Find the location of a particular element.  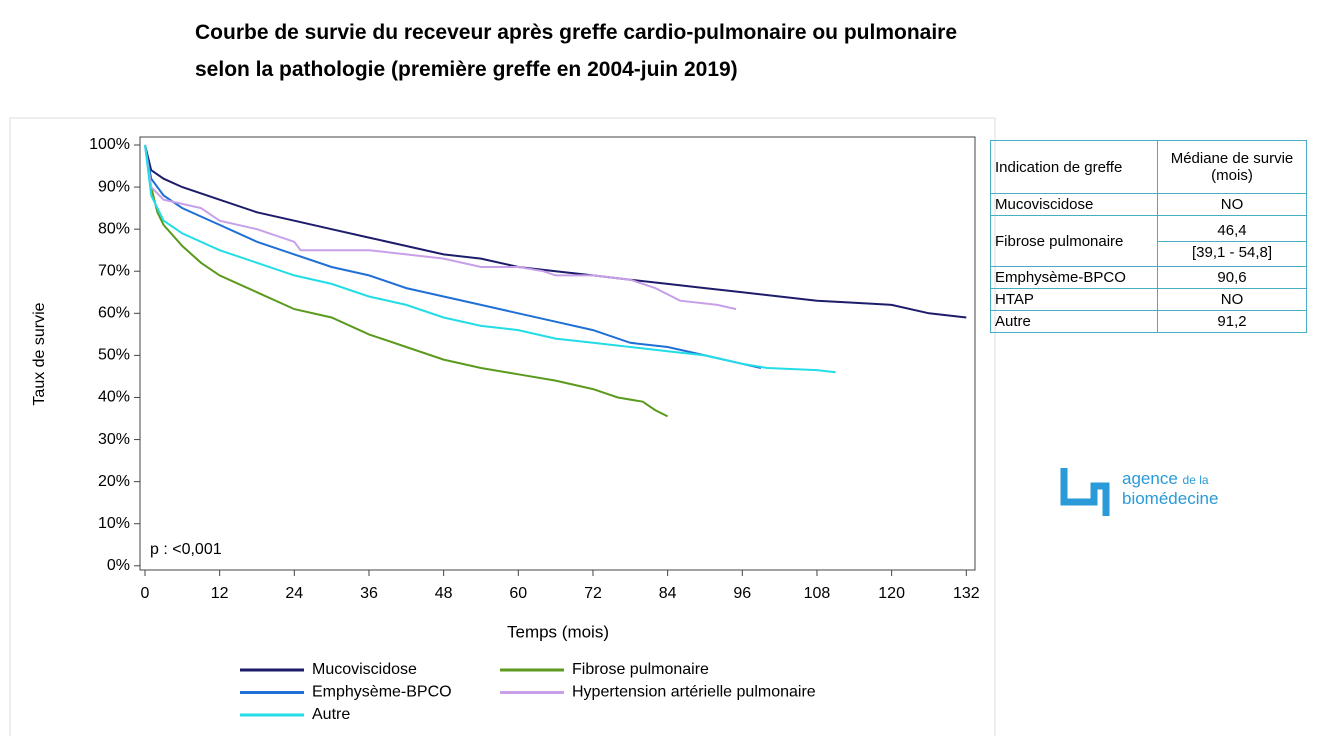

x-tick-label: 132 is located at coordinates (966, 593).